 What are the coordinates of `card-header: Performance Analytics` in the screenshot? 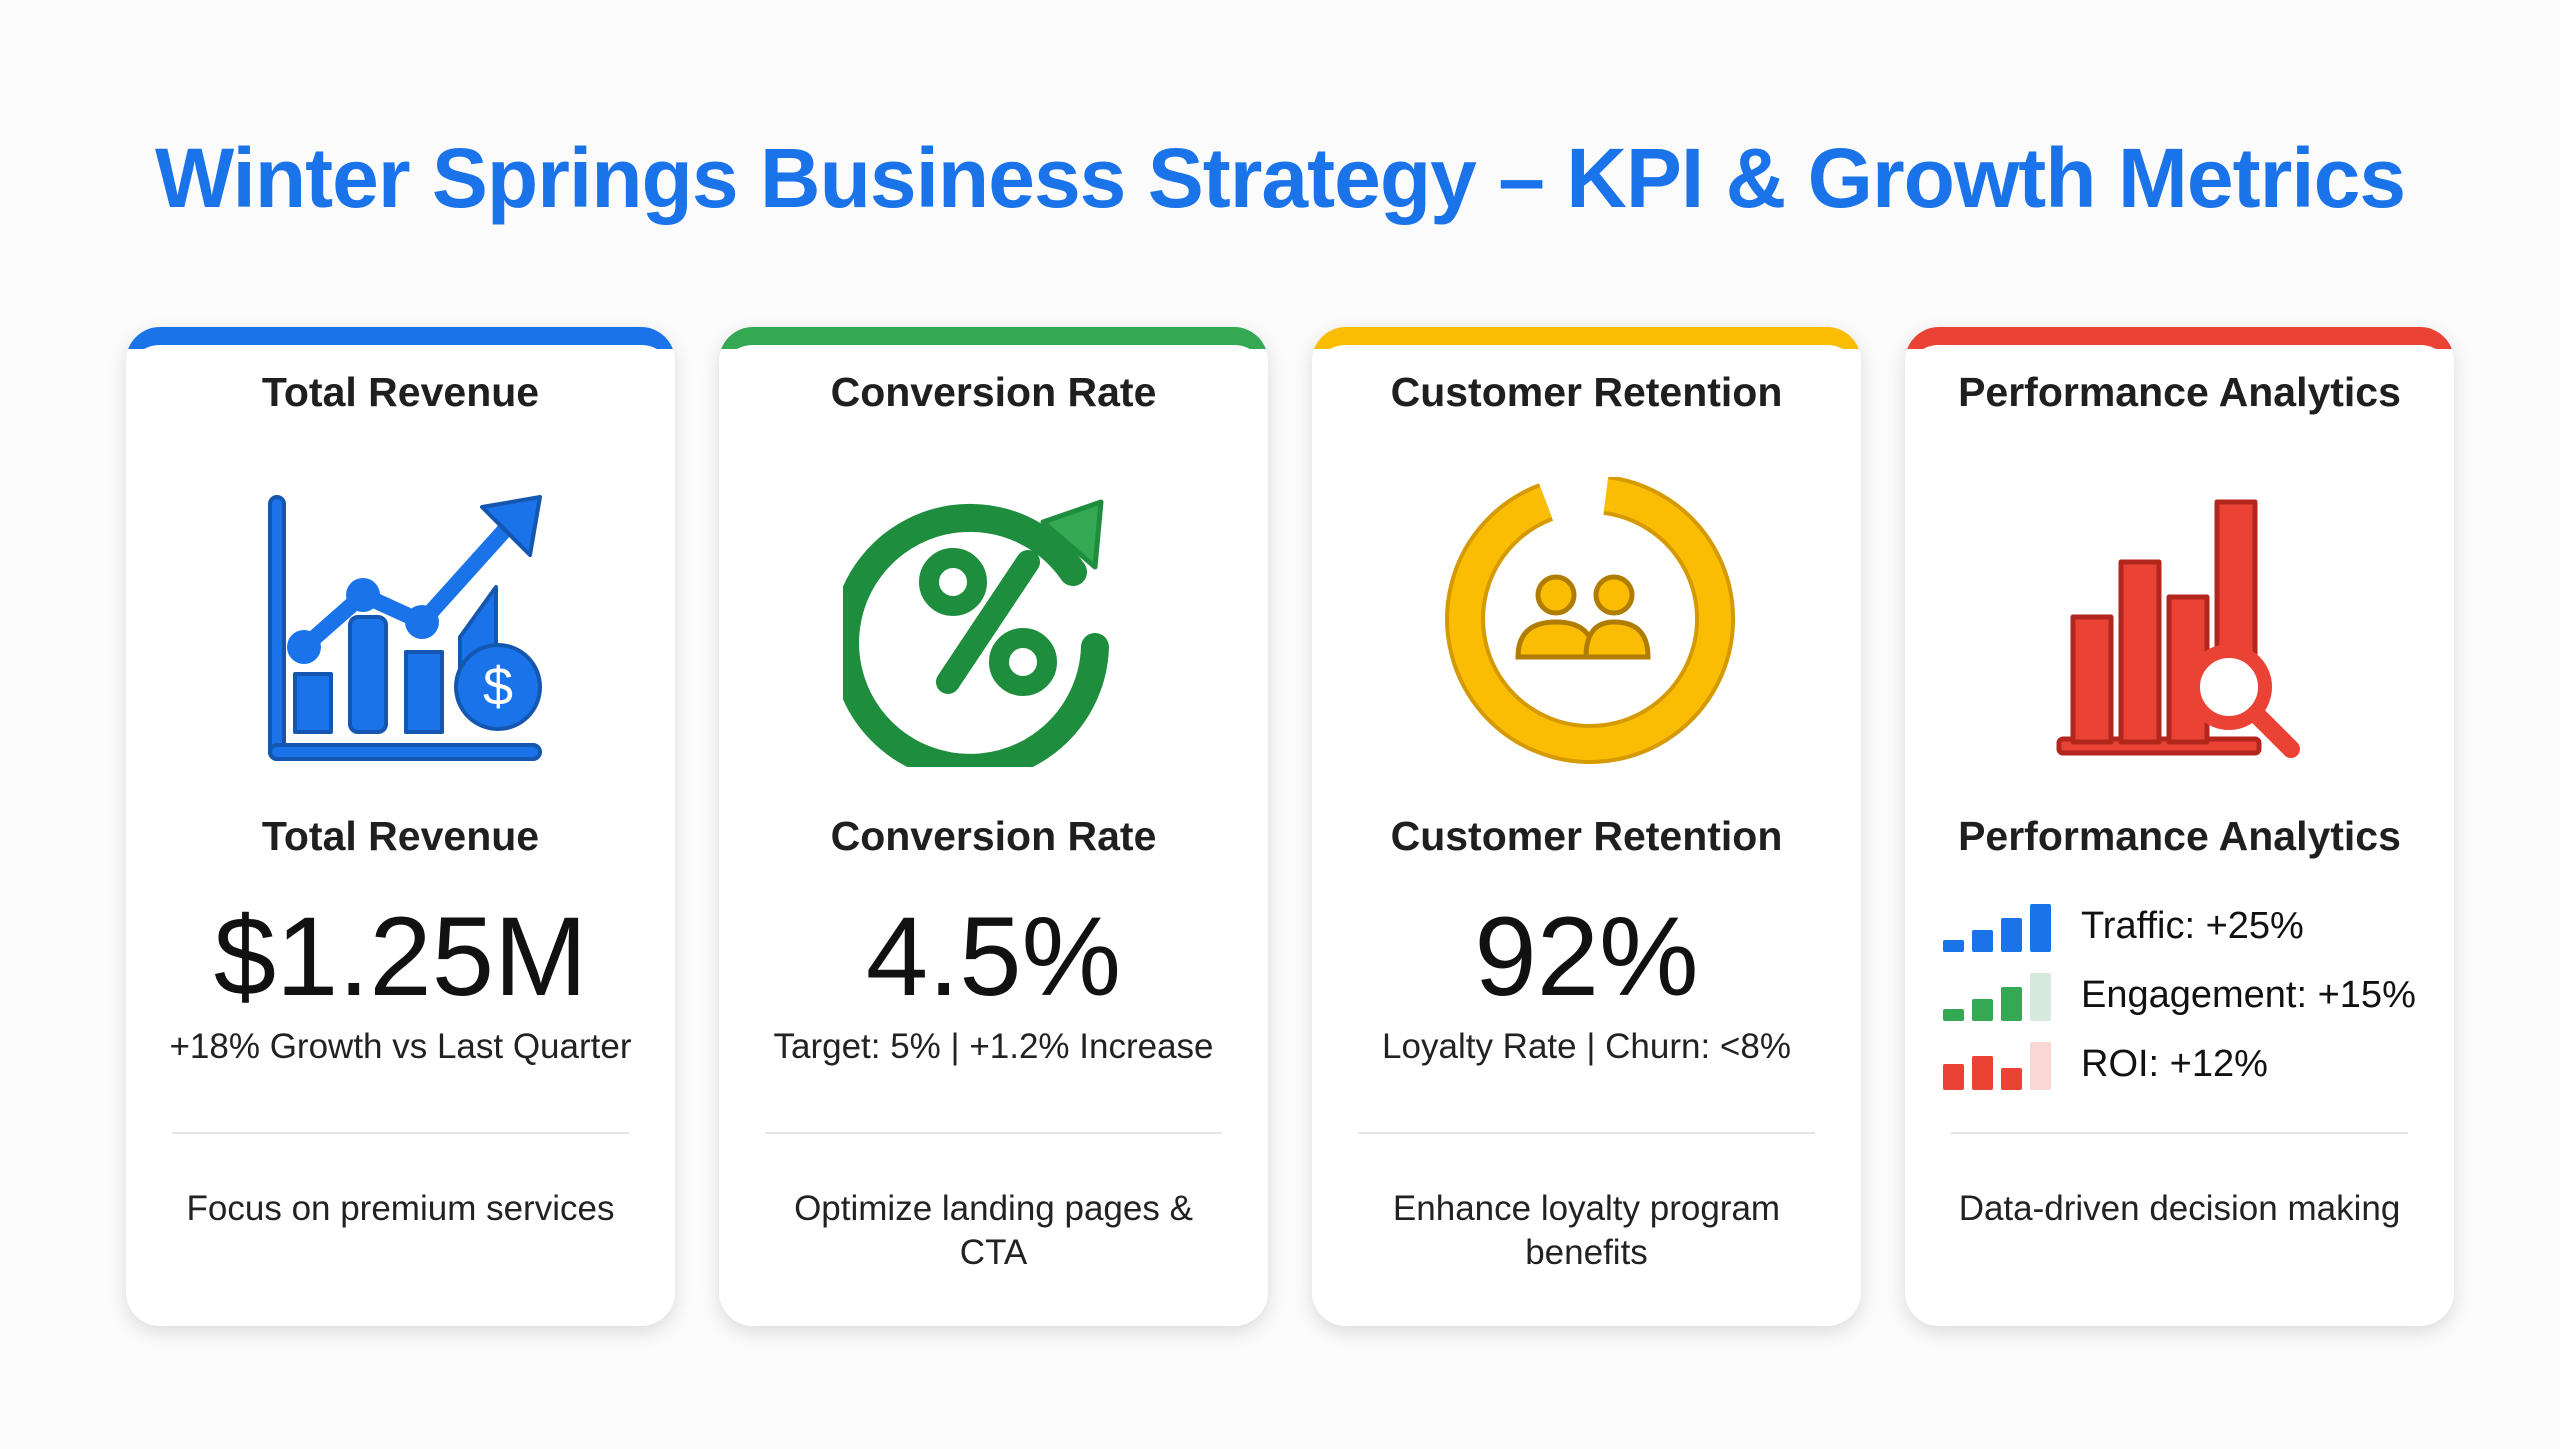 It's located at (2179, 392).